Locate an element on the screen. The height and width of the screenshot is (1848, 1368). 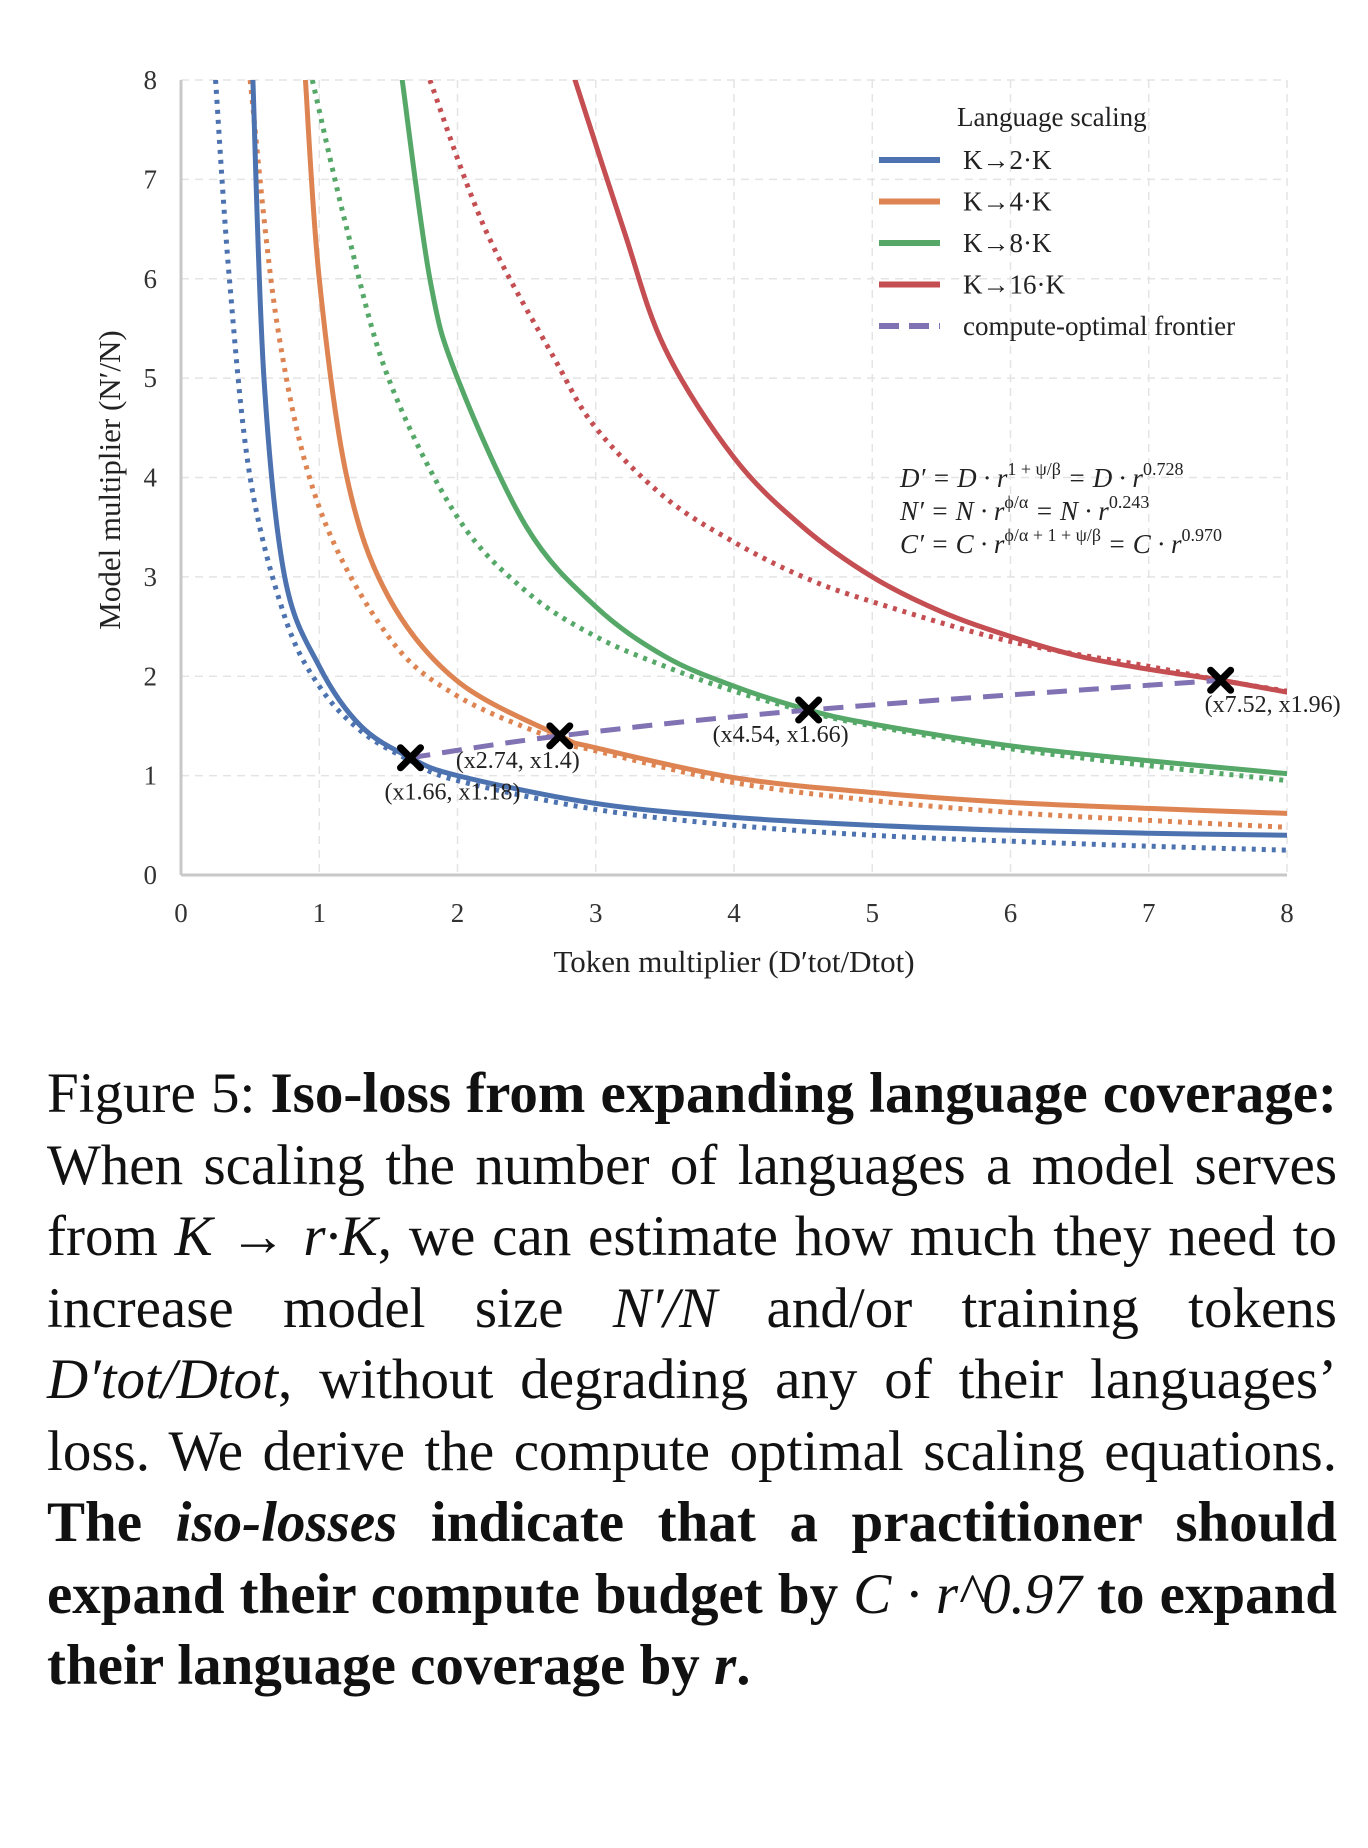
caption-segment: The is located at coordinates (111, 1522).